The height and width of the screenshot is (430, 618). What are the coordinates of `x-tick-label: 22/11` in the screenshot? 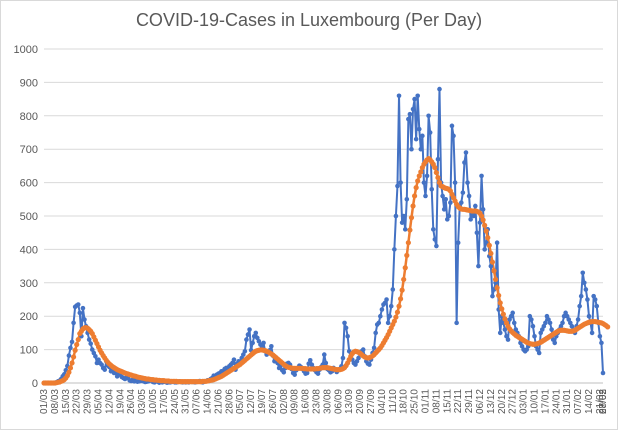 It's located at (458, 401).